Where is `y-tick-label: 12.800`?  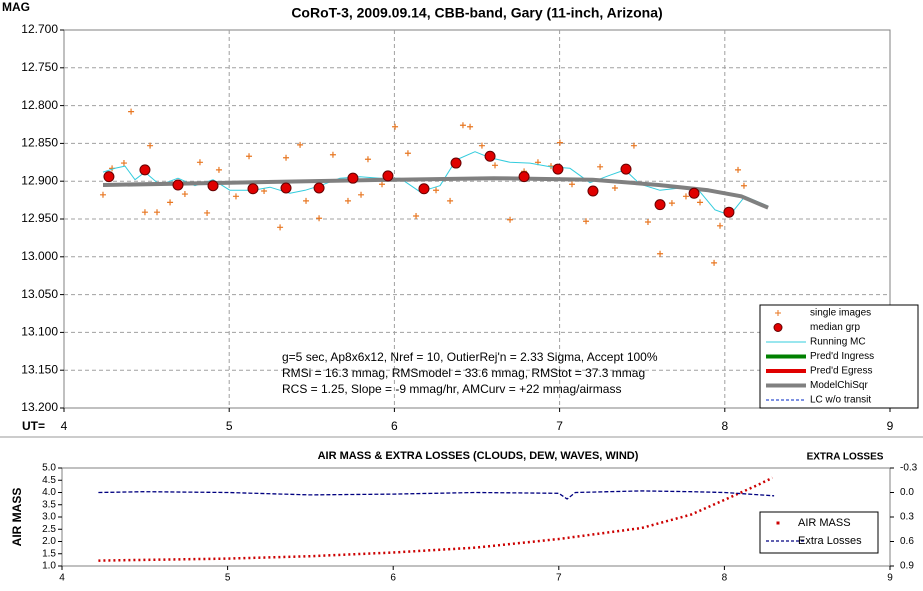 y-tick-label: 12.800 is located at coordinates (39, 105).